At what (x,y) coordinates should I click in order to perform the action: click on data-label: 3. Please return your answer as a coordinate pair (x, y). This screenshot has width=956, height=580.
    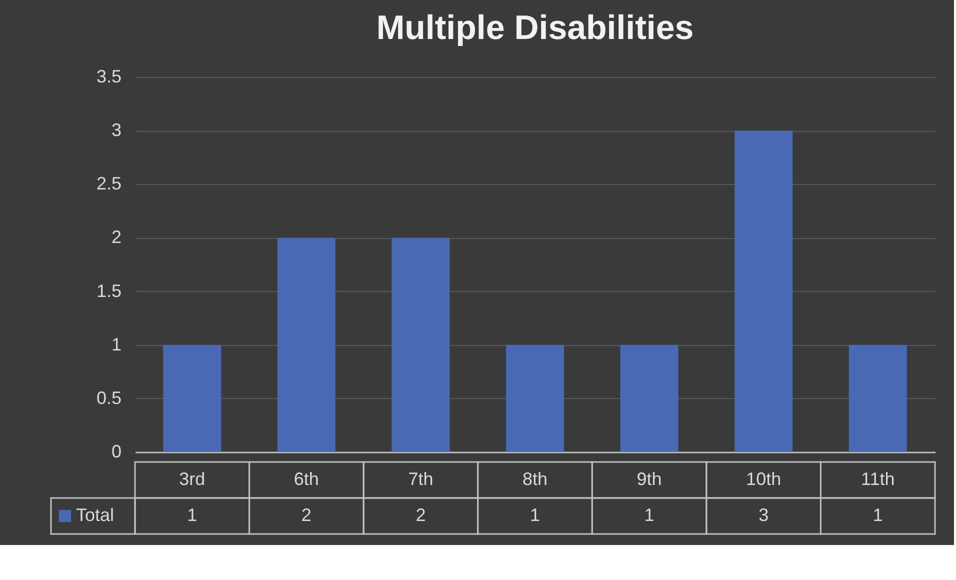
    Looking at the image, I should click on (763, 515).